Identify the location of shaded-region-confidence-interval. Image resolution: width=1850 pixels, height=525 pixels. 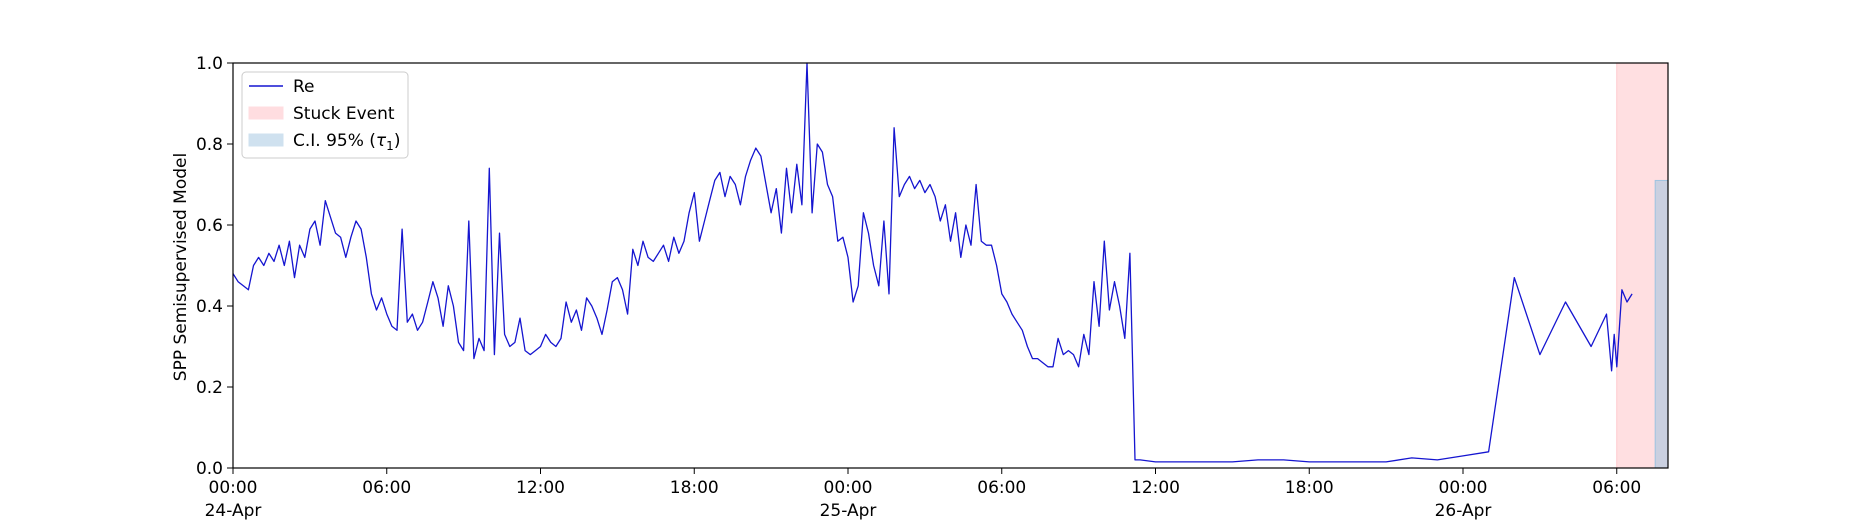
(1661, 324).